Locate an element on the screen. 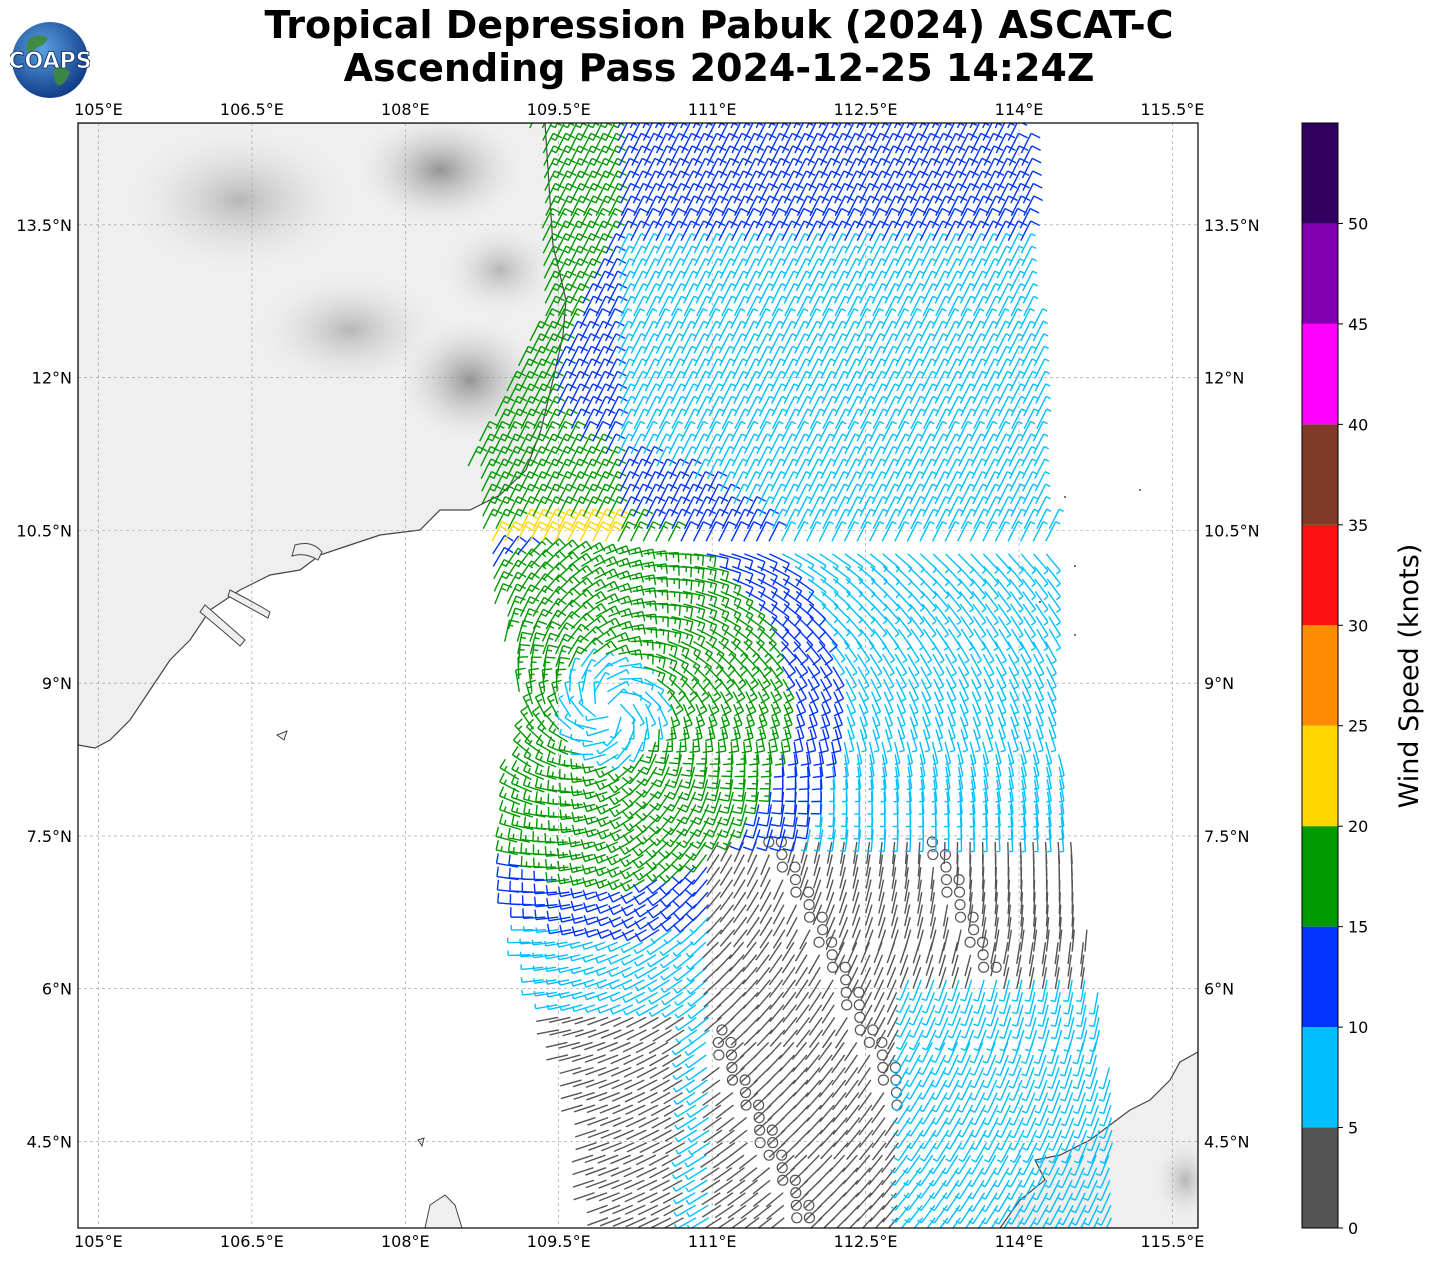  lon-label-bottom: 111°E is located at coordinates (712, 1241).